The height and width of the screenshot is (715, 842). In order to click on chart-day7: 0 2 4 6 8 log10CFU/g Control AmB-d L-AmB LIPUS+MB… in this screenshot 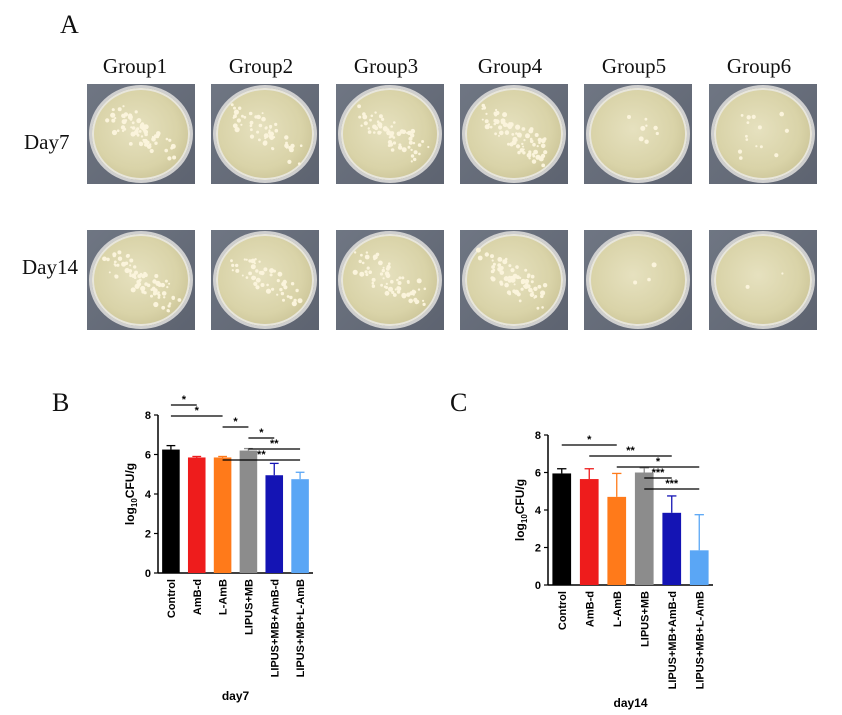, I will do `click(218, 549)`.